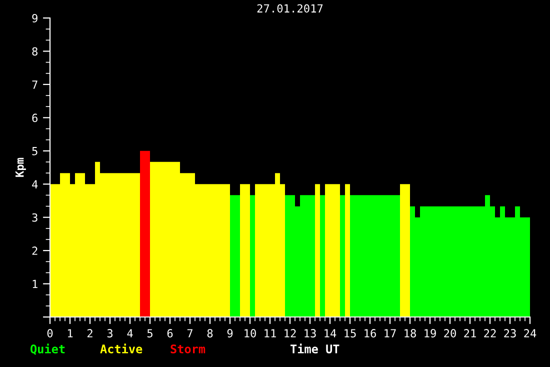  Describe the element at coordinates (530, 333) in the screenshot. I see `x-tick-label: 24` at that location.